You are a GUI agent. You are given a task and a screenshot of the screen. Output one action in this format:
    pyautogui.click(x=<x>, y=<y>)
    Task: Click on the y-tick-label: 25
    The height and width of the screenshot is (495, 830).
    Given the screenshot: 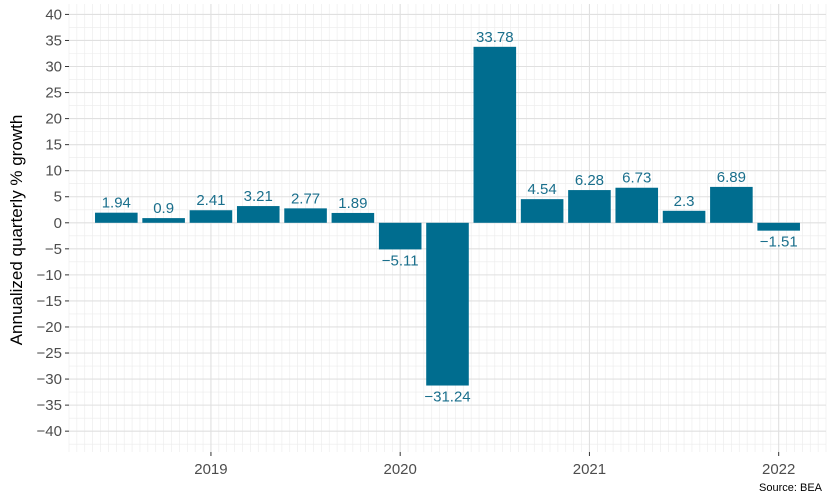 What is the action you would take?
    pyautogui.click(x=53, y=93)
    